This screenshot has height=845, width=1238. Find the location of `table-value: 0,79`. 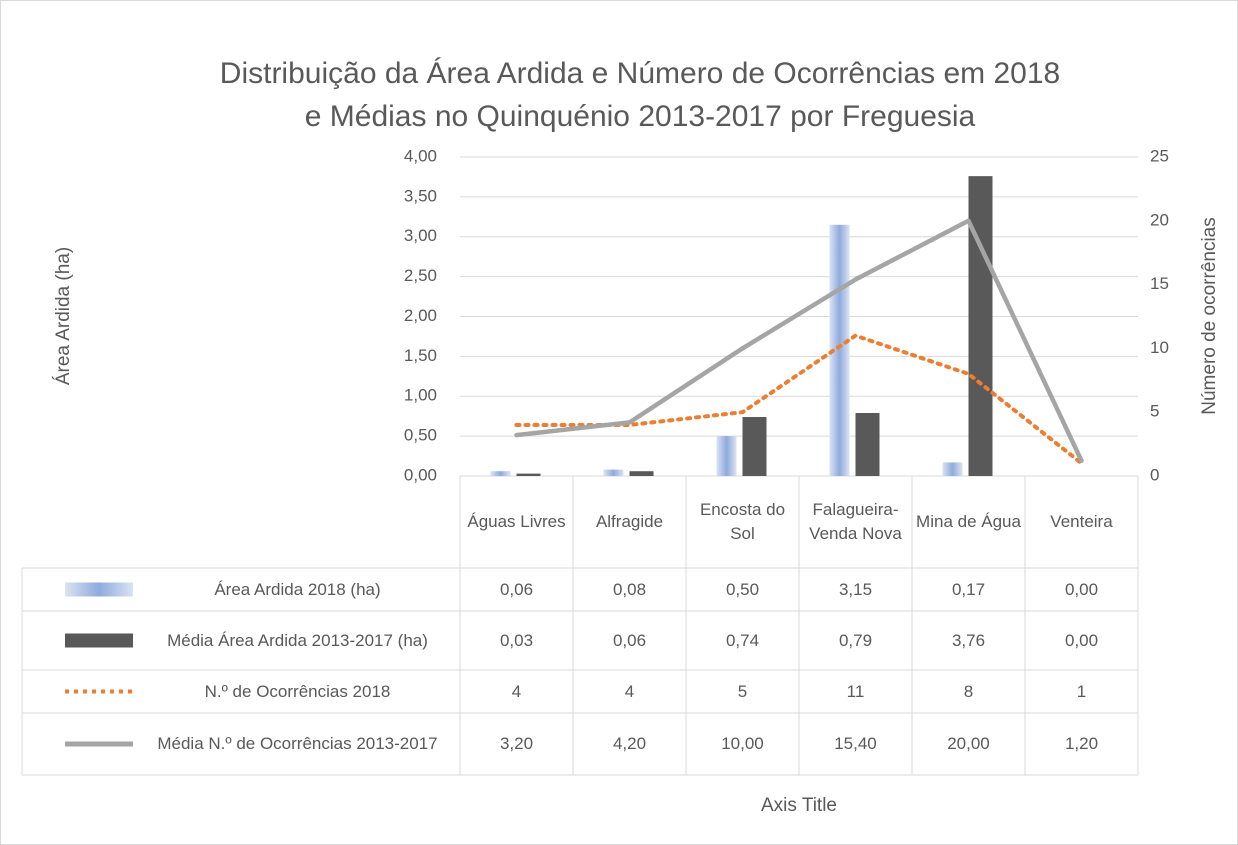

table-value: 0,79 is located at coordinates (855, 640).